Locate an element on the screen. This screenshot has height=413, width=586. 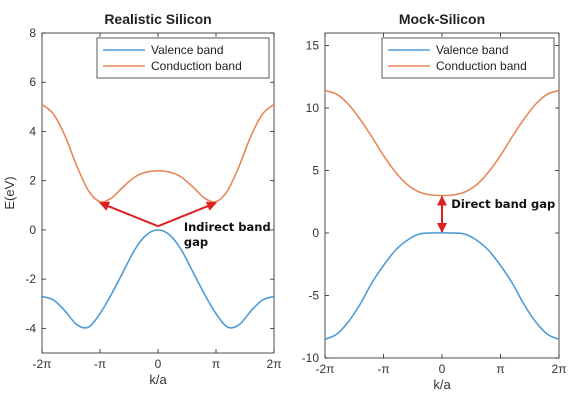
chart-title: Mock-Silicon is located at coordinates (442, 19).